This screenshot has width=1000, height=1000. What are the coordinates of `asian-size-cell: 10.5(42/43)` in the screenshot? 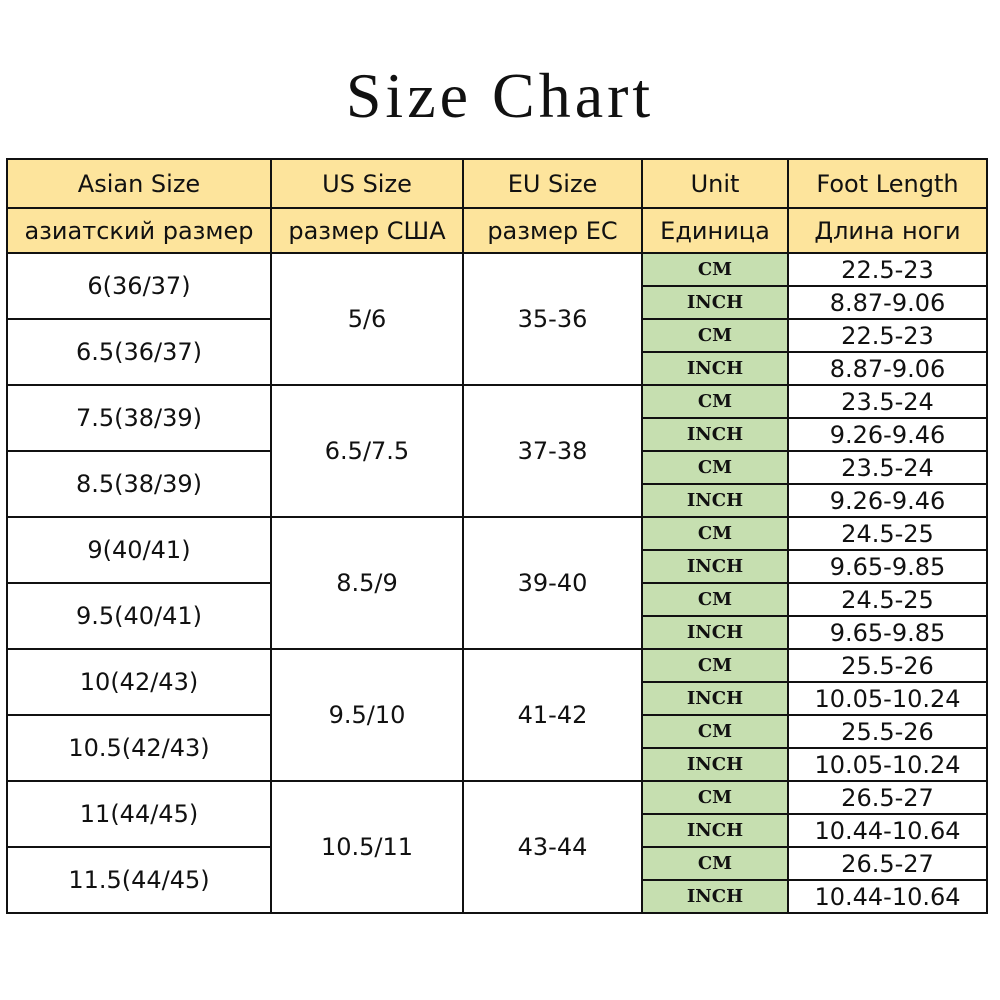 It's located at (139, 748).